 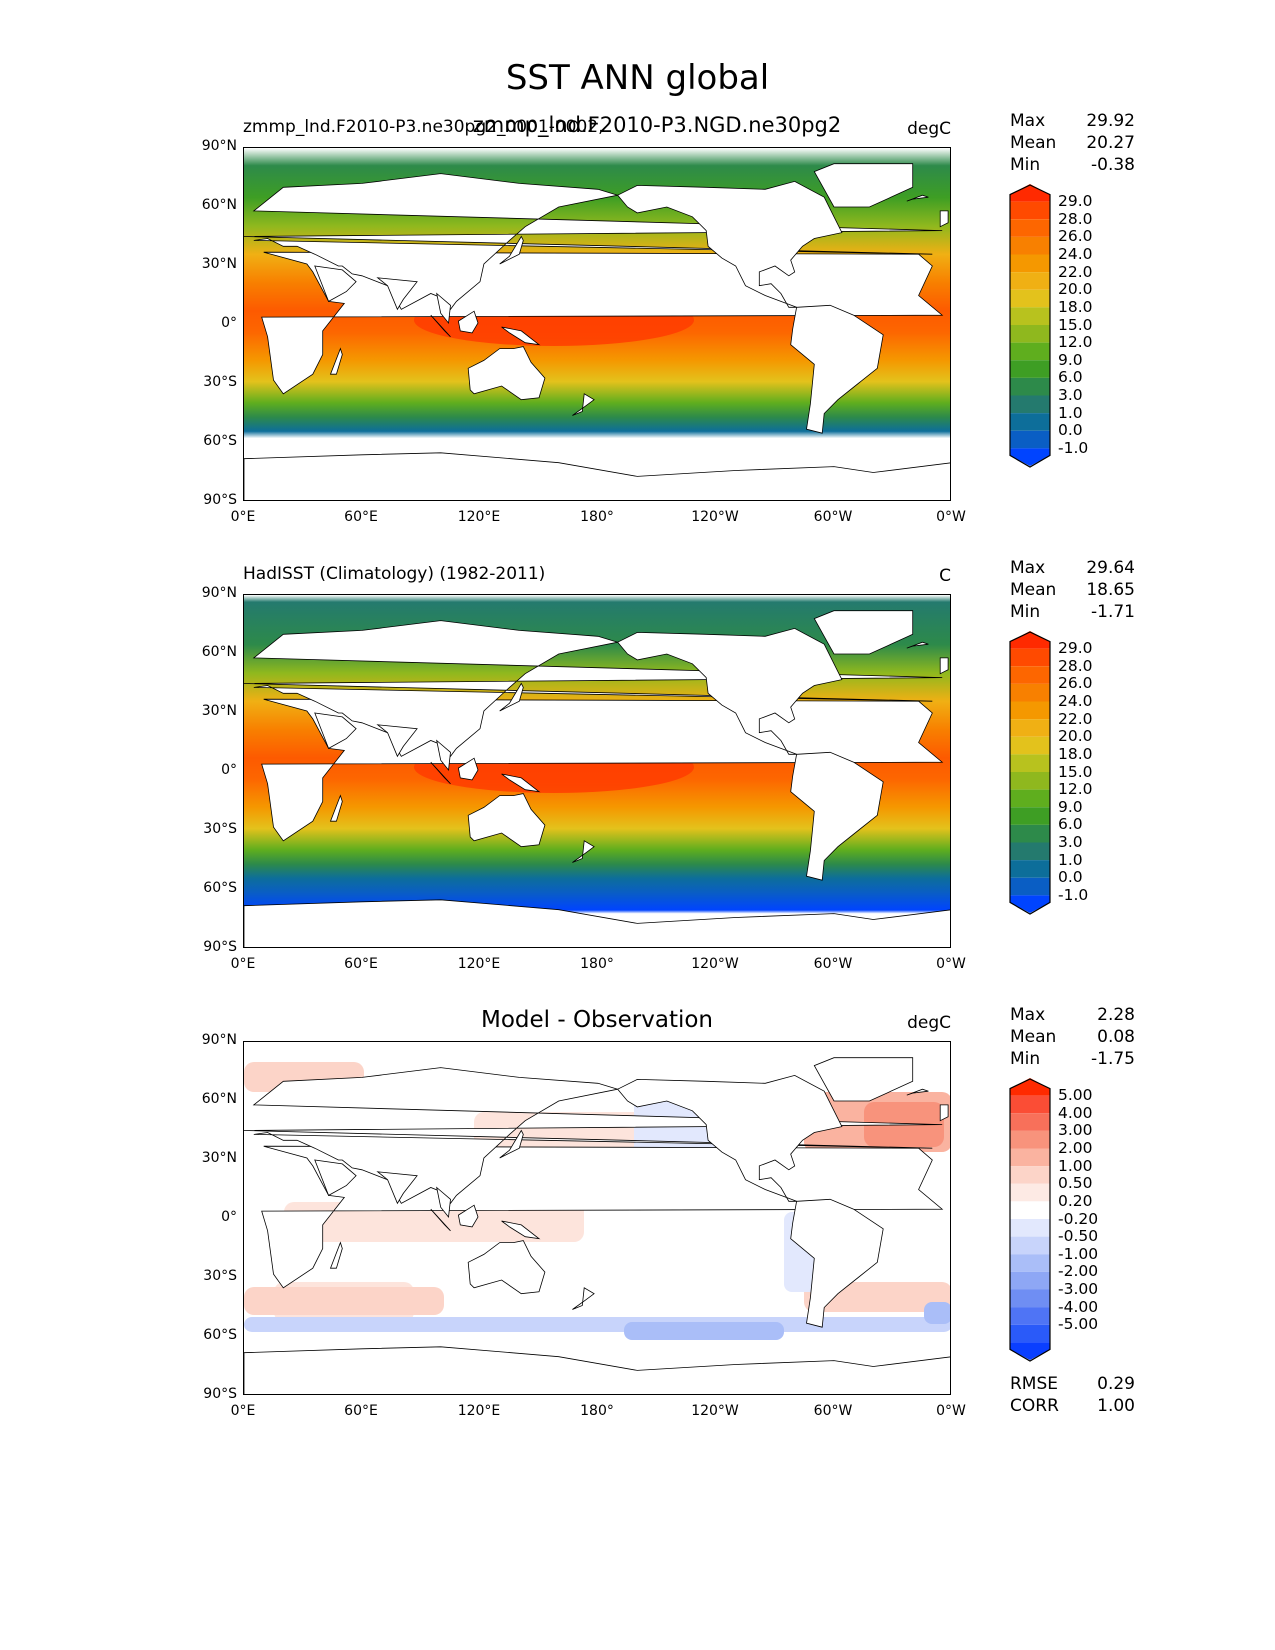 I want to click on colorbar-tick-label: 20.0, so click(x=1075, y=289).